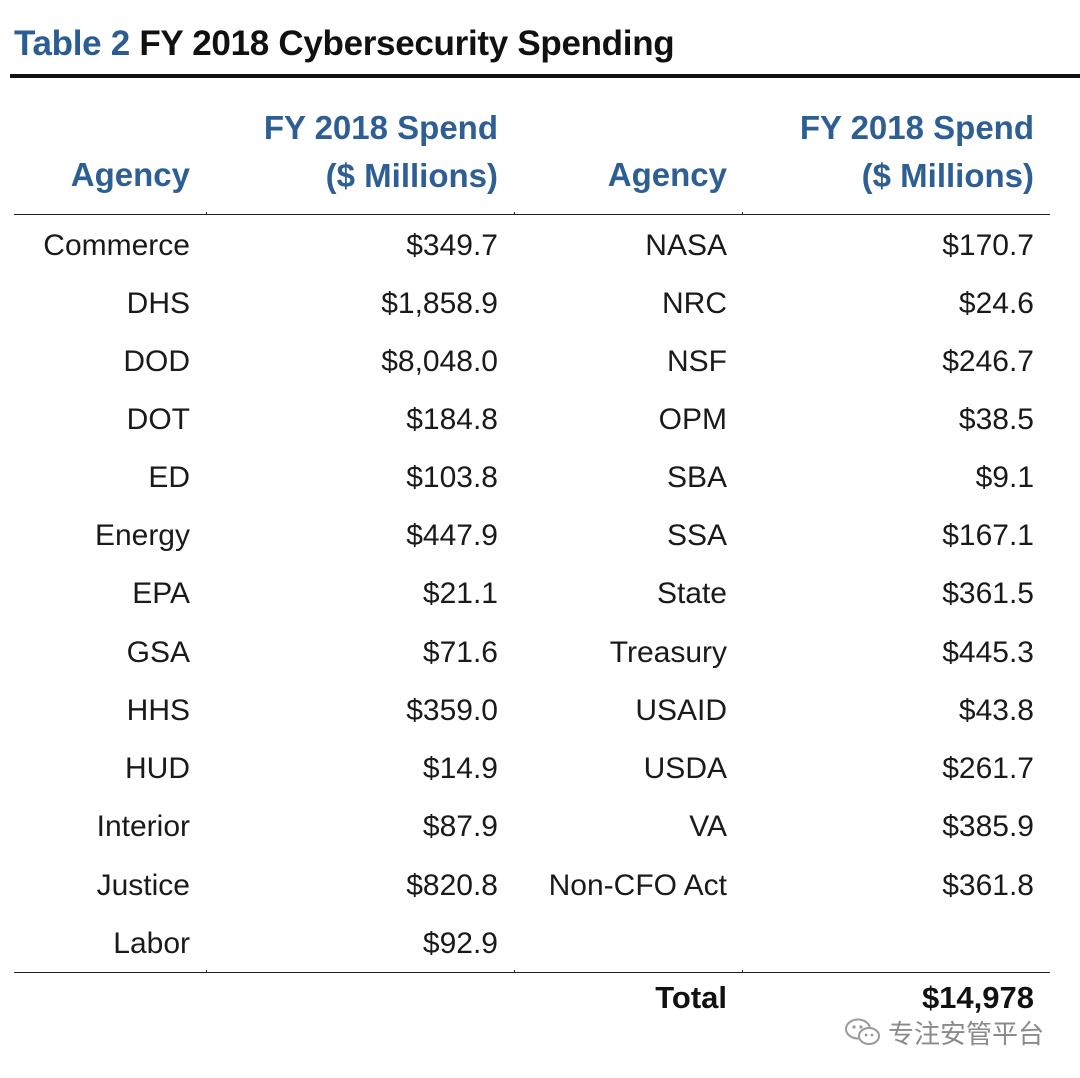  I want to click on header-spend-left: FY 2018 Spend ($ Millions), so click(359, 152).